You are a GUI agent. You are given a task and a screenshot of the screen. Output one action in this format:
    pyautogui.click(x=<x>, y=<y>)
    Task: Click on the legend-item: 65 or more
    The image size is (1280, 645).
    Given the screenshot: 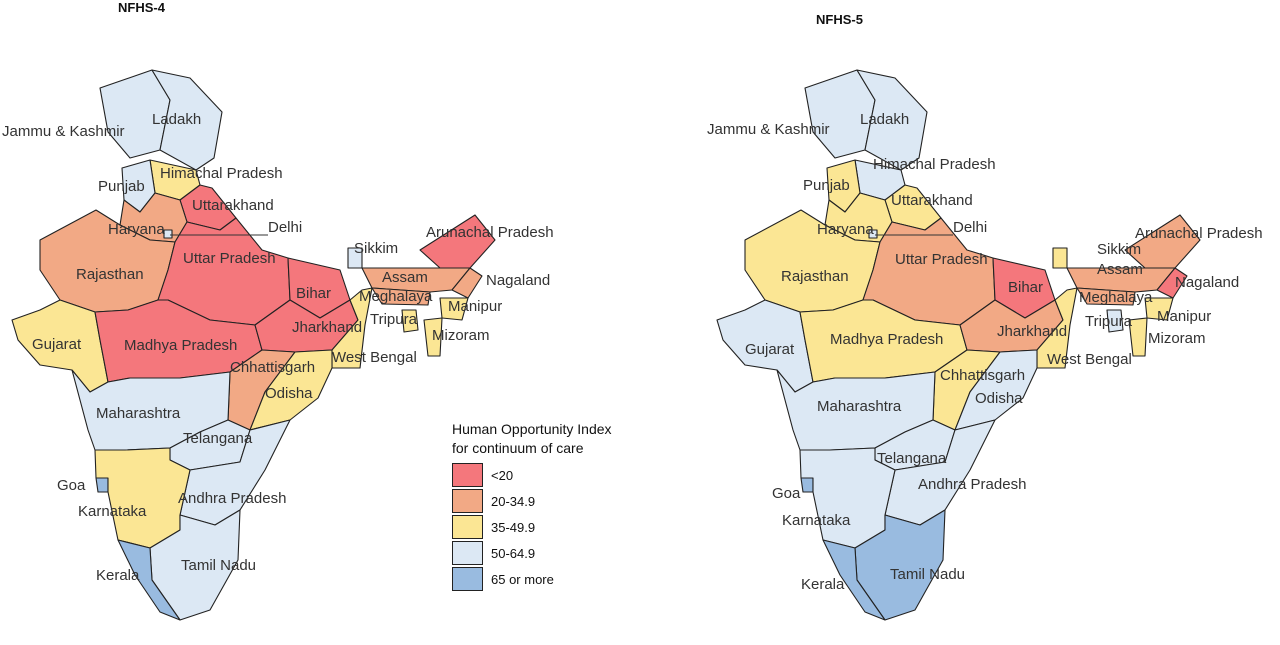 What is the action you would take?
    pyautogui.click(x=547, y=579)
    